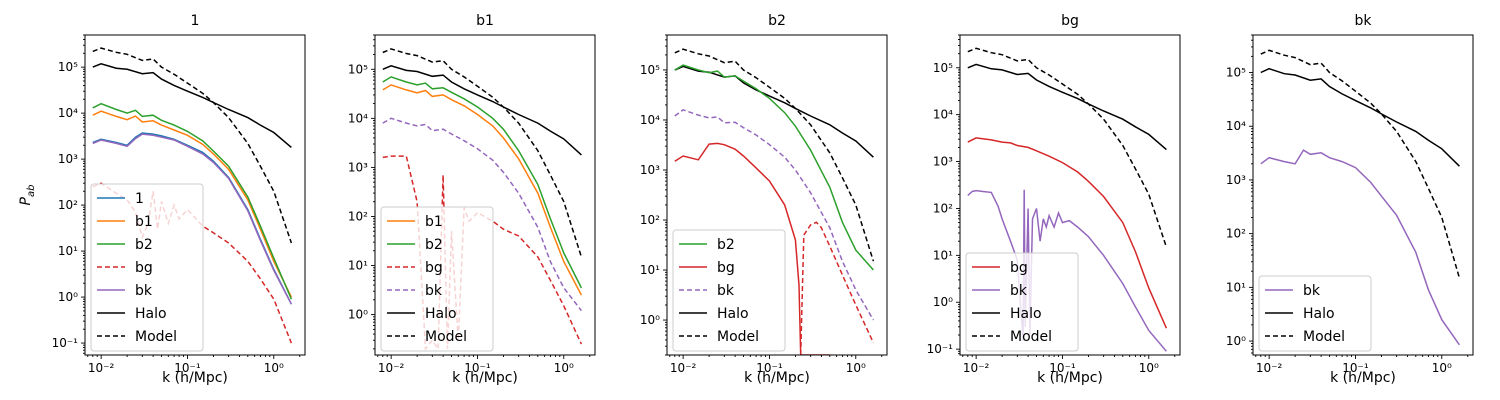  I want to click on y-axis-label: Pab, so click(27, 195).